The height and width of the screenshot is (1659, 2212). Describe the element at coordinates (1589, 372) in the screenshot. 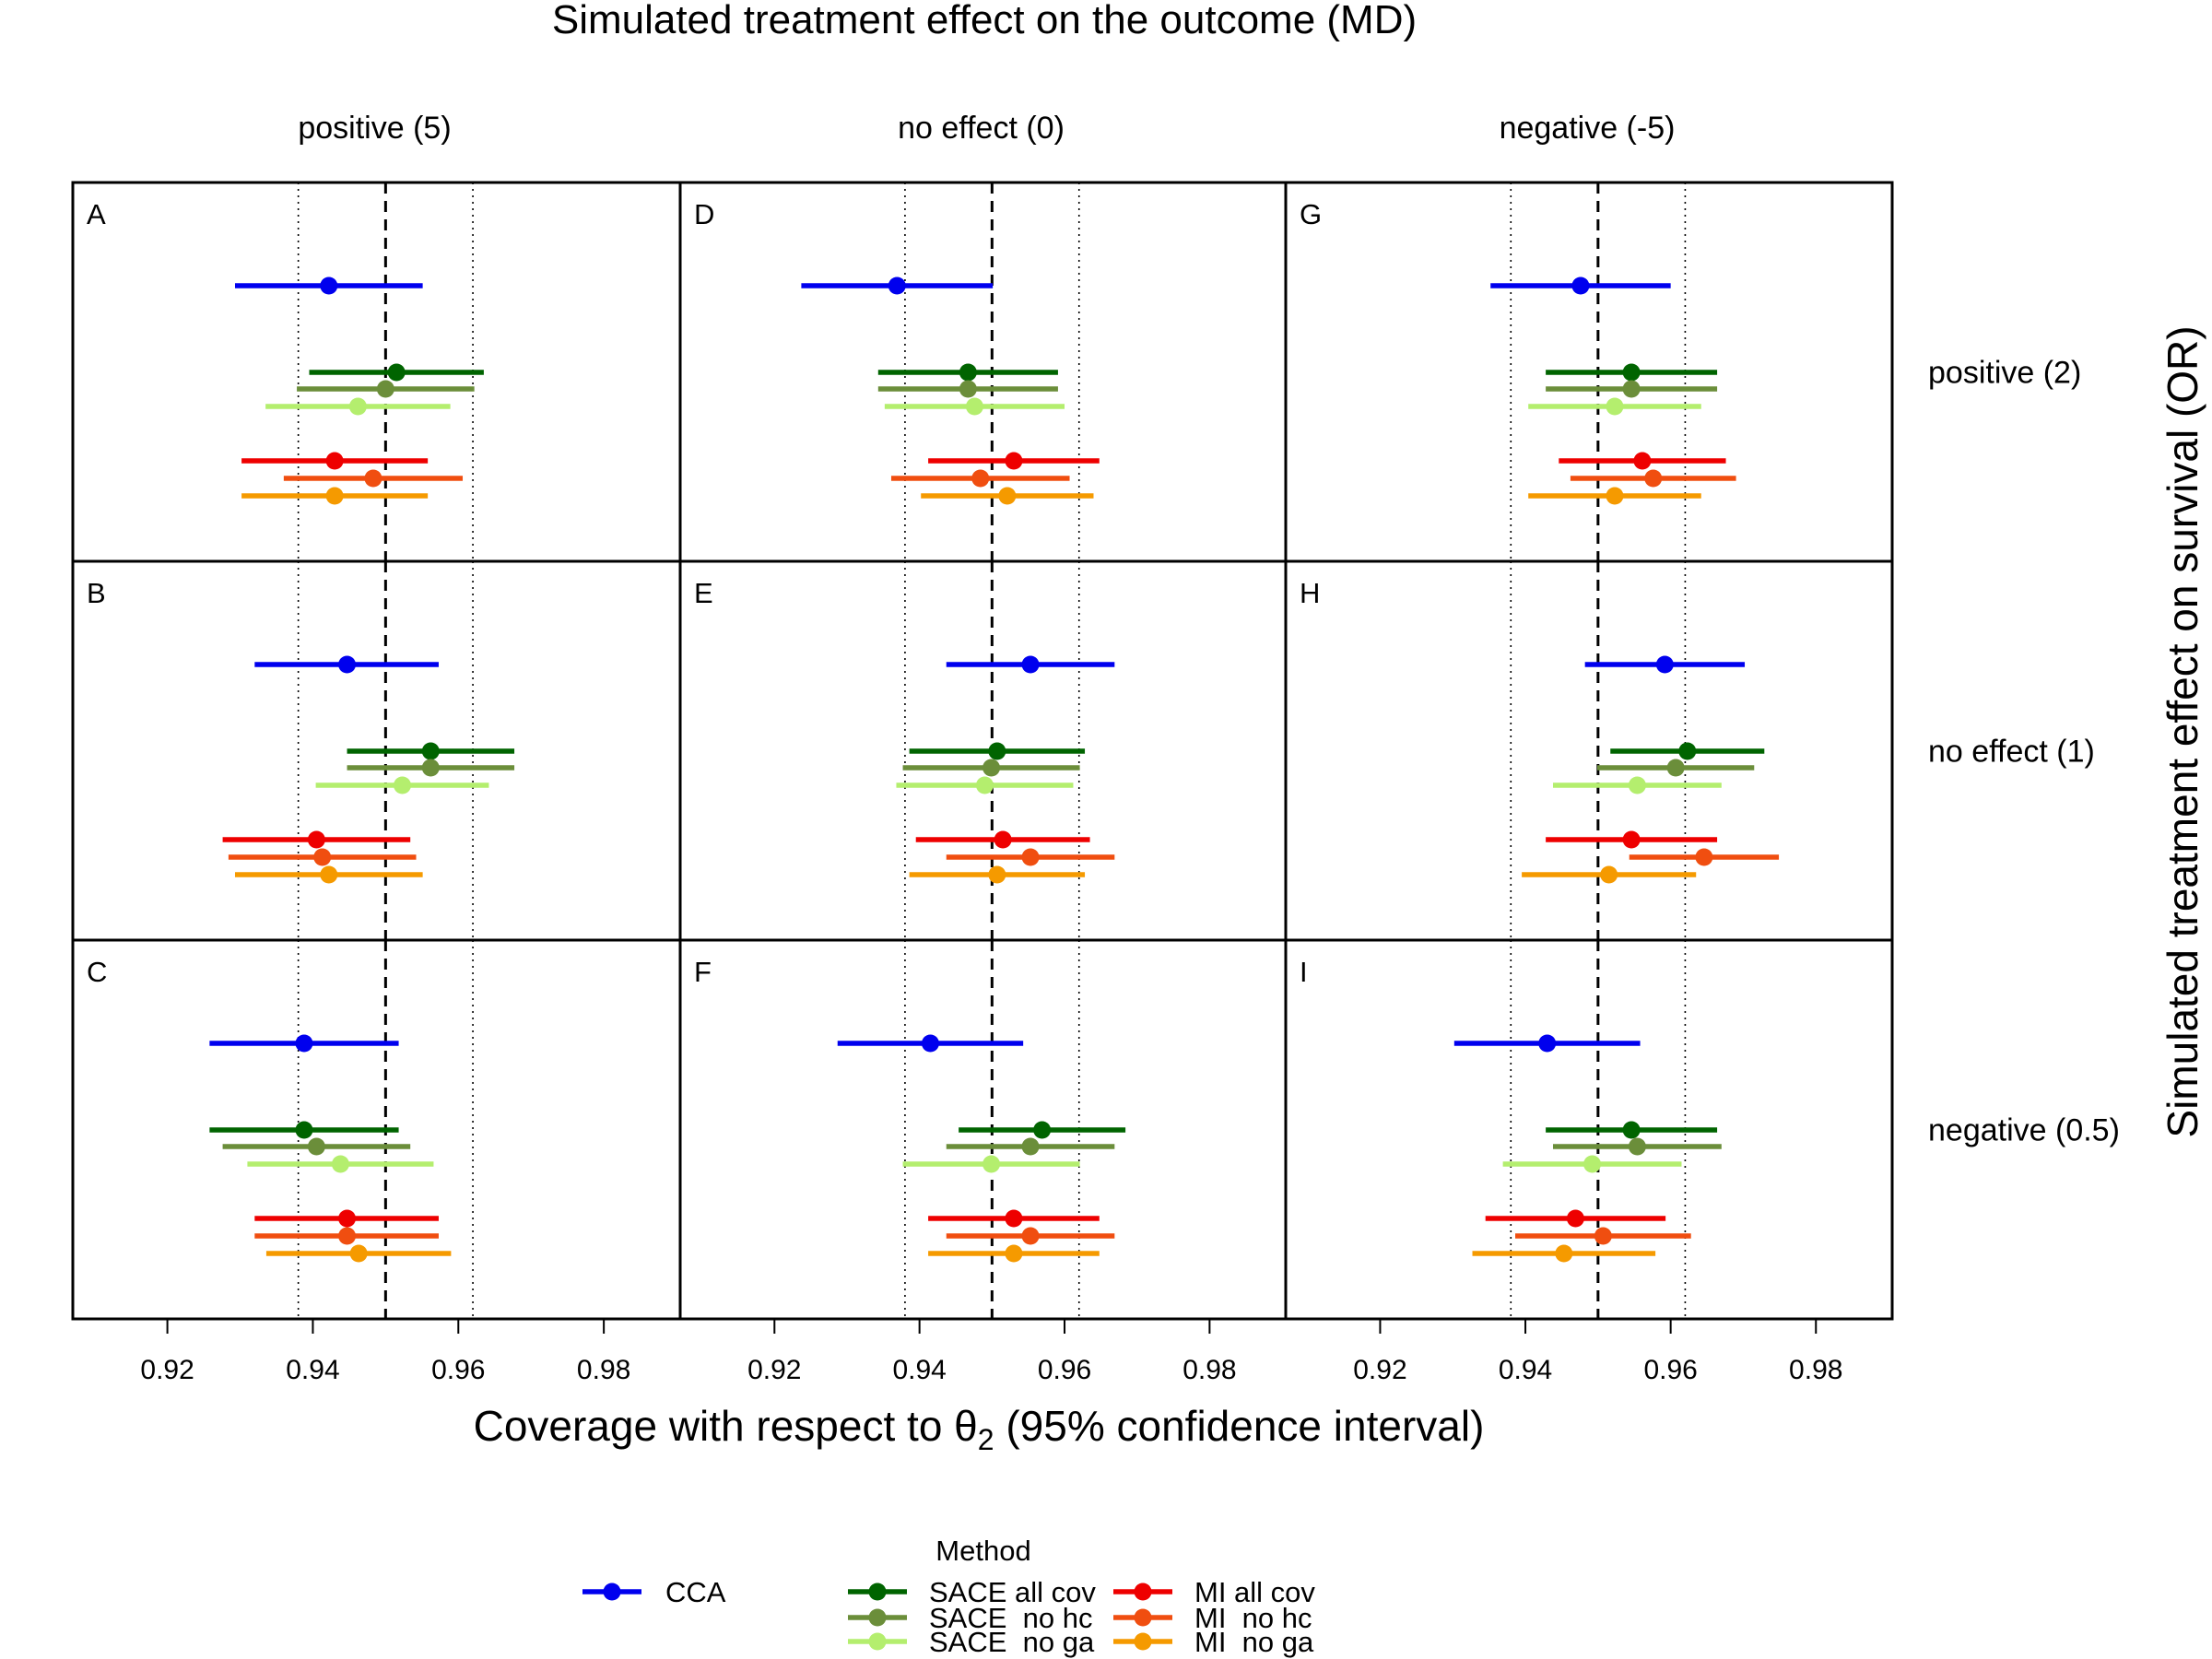

I see `panel-g: G` at that location.